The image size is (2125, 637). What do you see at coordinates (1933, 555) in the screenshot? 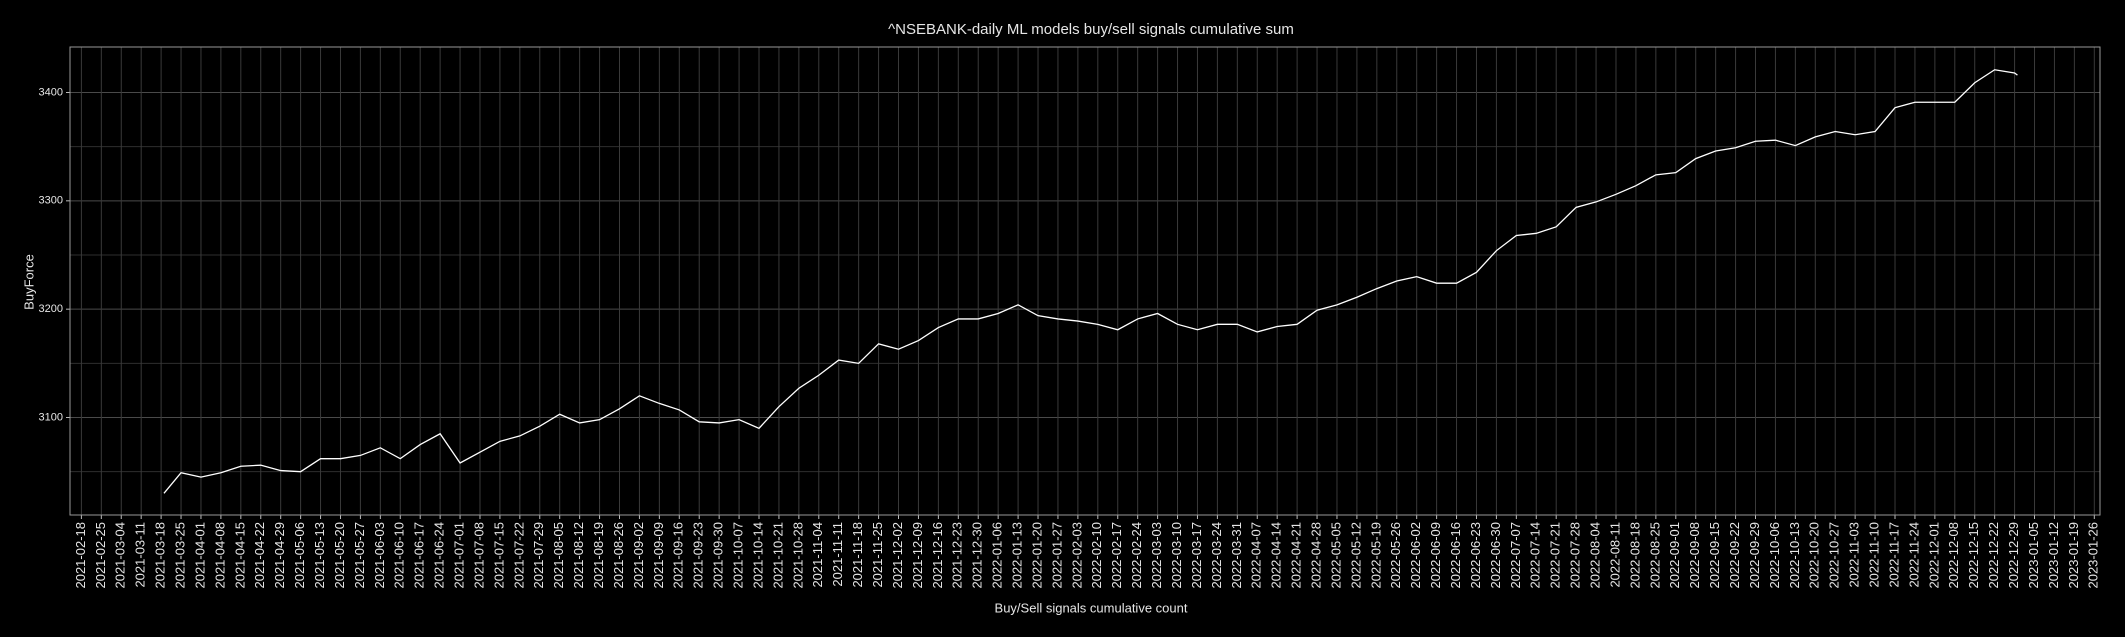
I see `x-tick-label: 2022-12-01` at bounding box center [1933, 555].